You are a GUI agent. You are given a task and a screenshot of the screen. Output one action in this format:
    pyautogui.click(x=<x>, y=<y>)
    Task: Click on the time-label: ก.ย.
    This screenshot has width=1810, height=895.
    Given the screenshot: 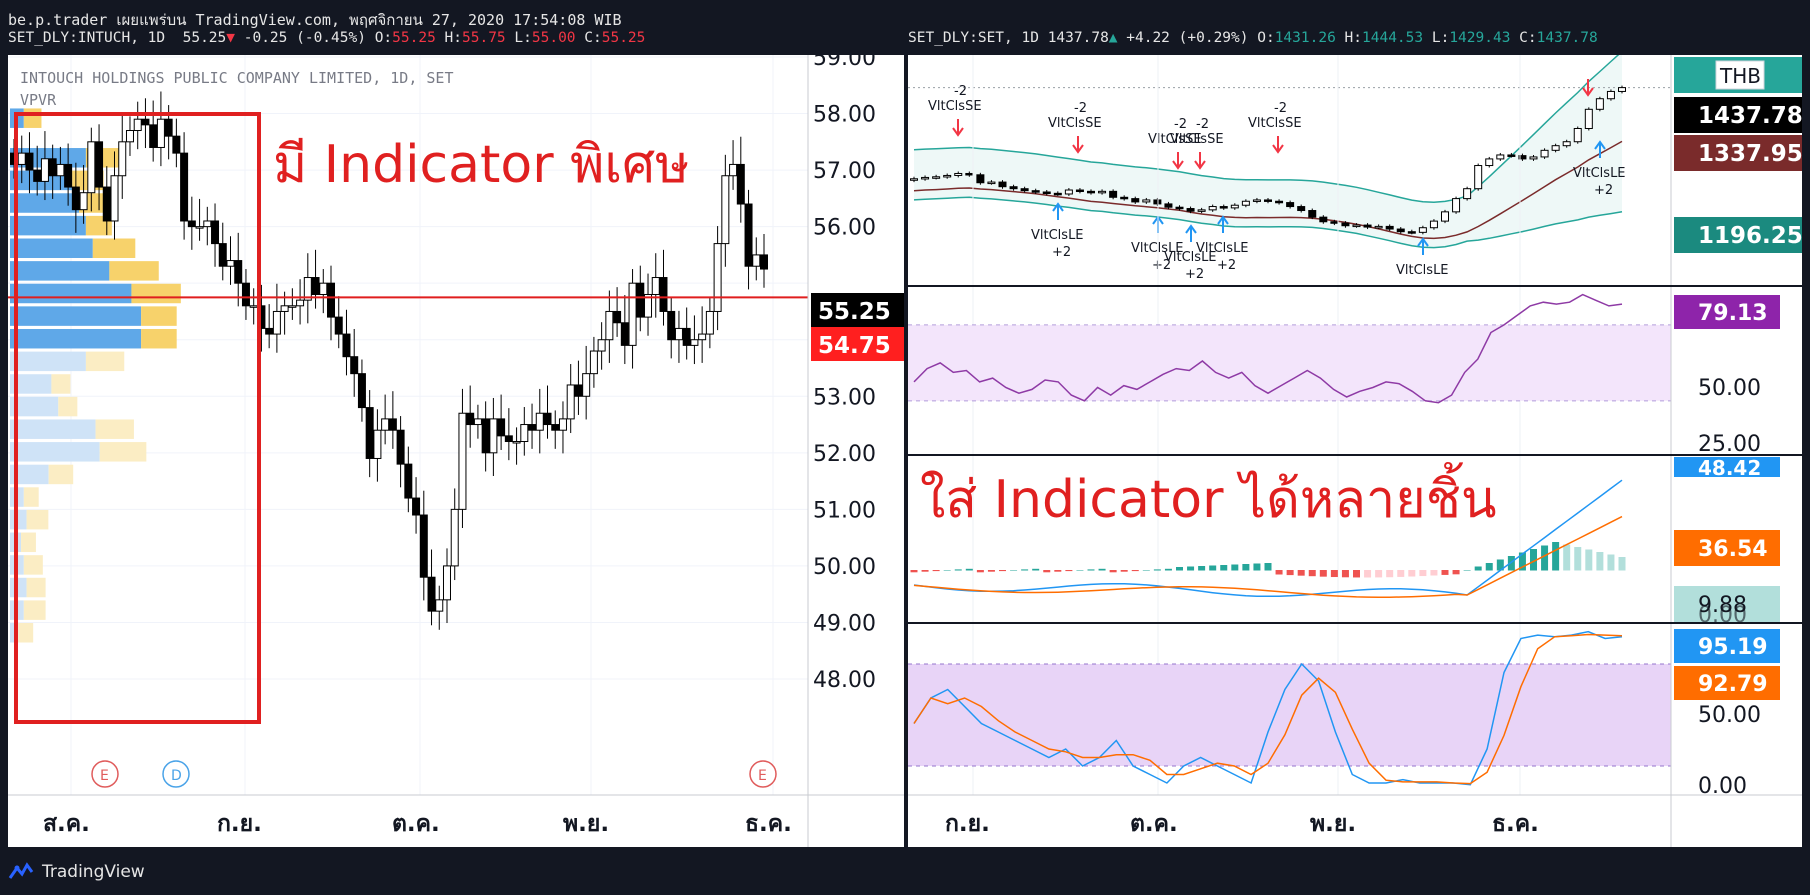 What is the action you would take?
    pyautogui.click(x=967, y=824)
    